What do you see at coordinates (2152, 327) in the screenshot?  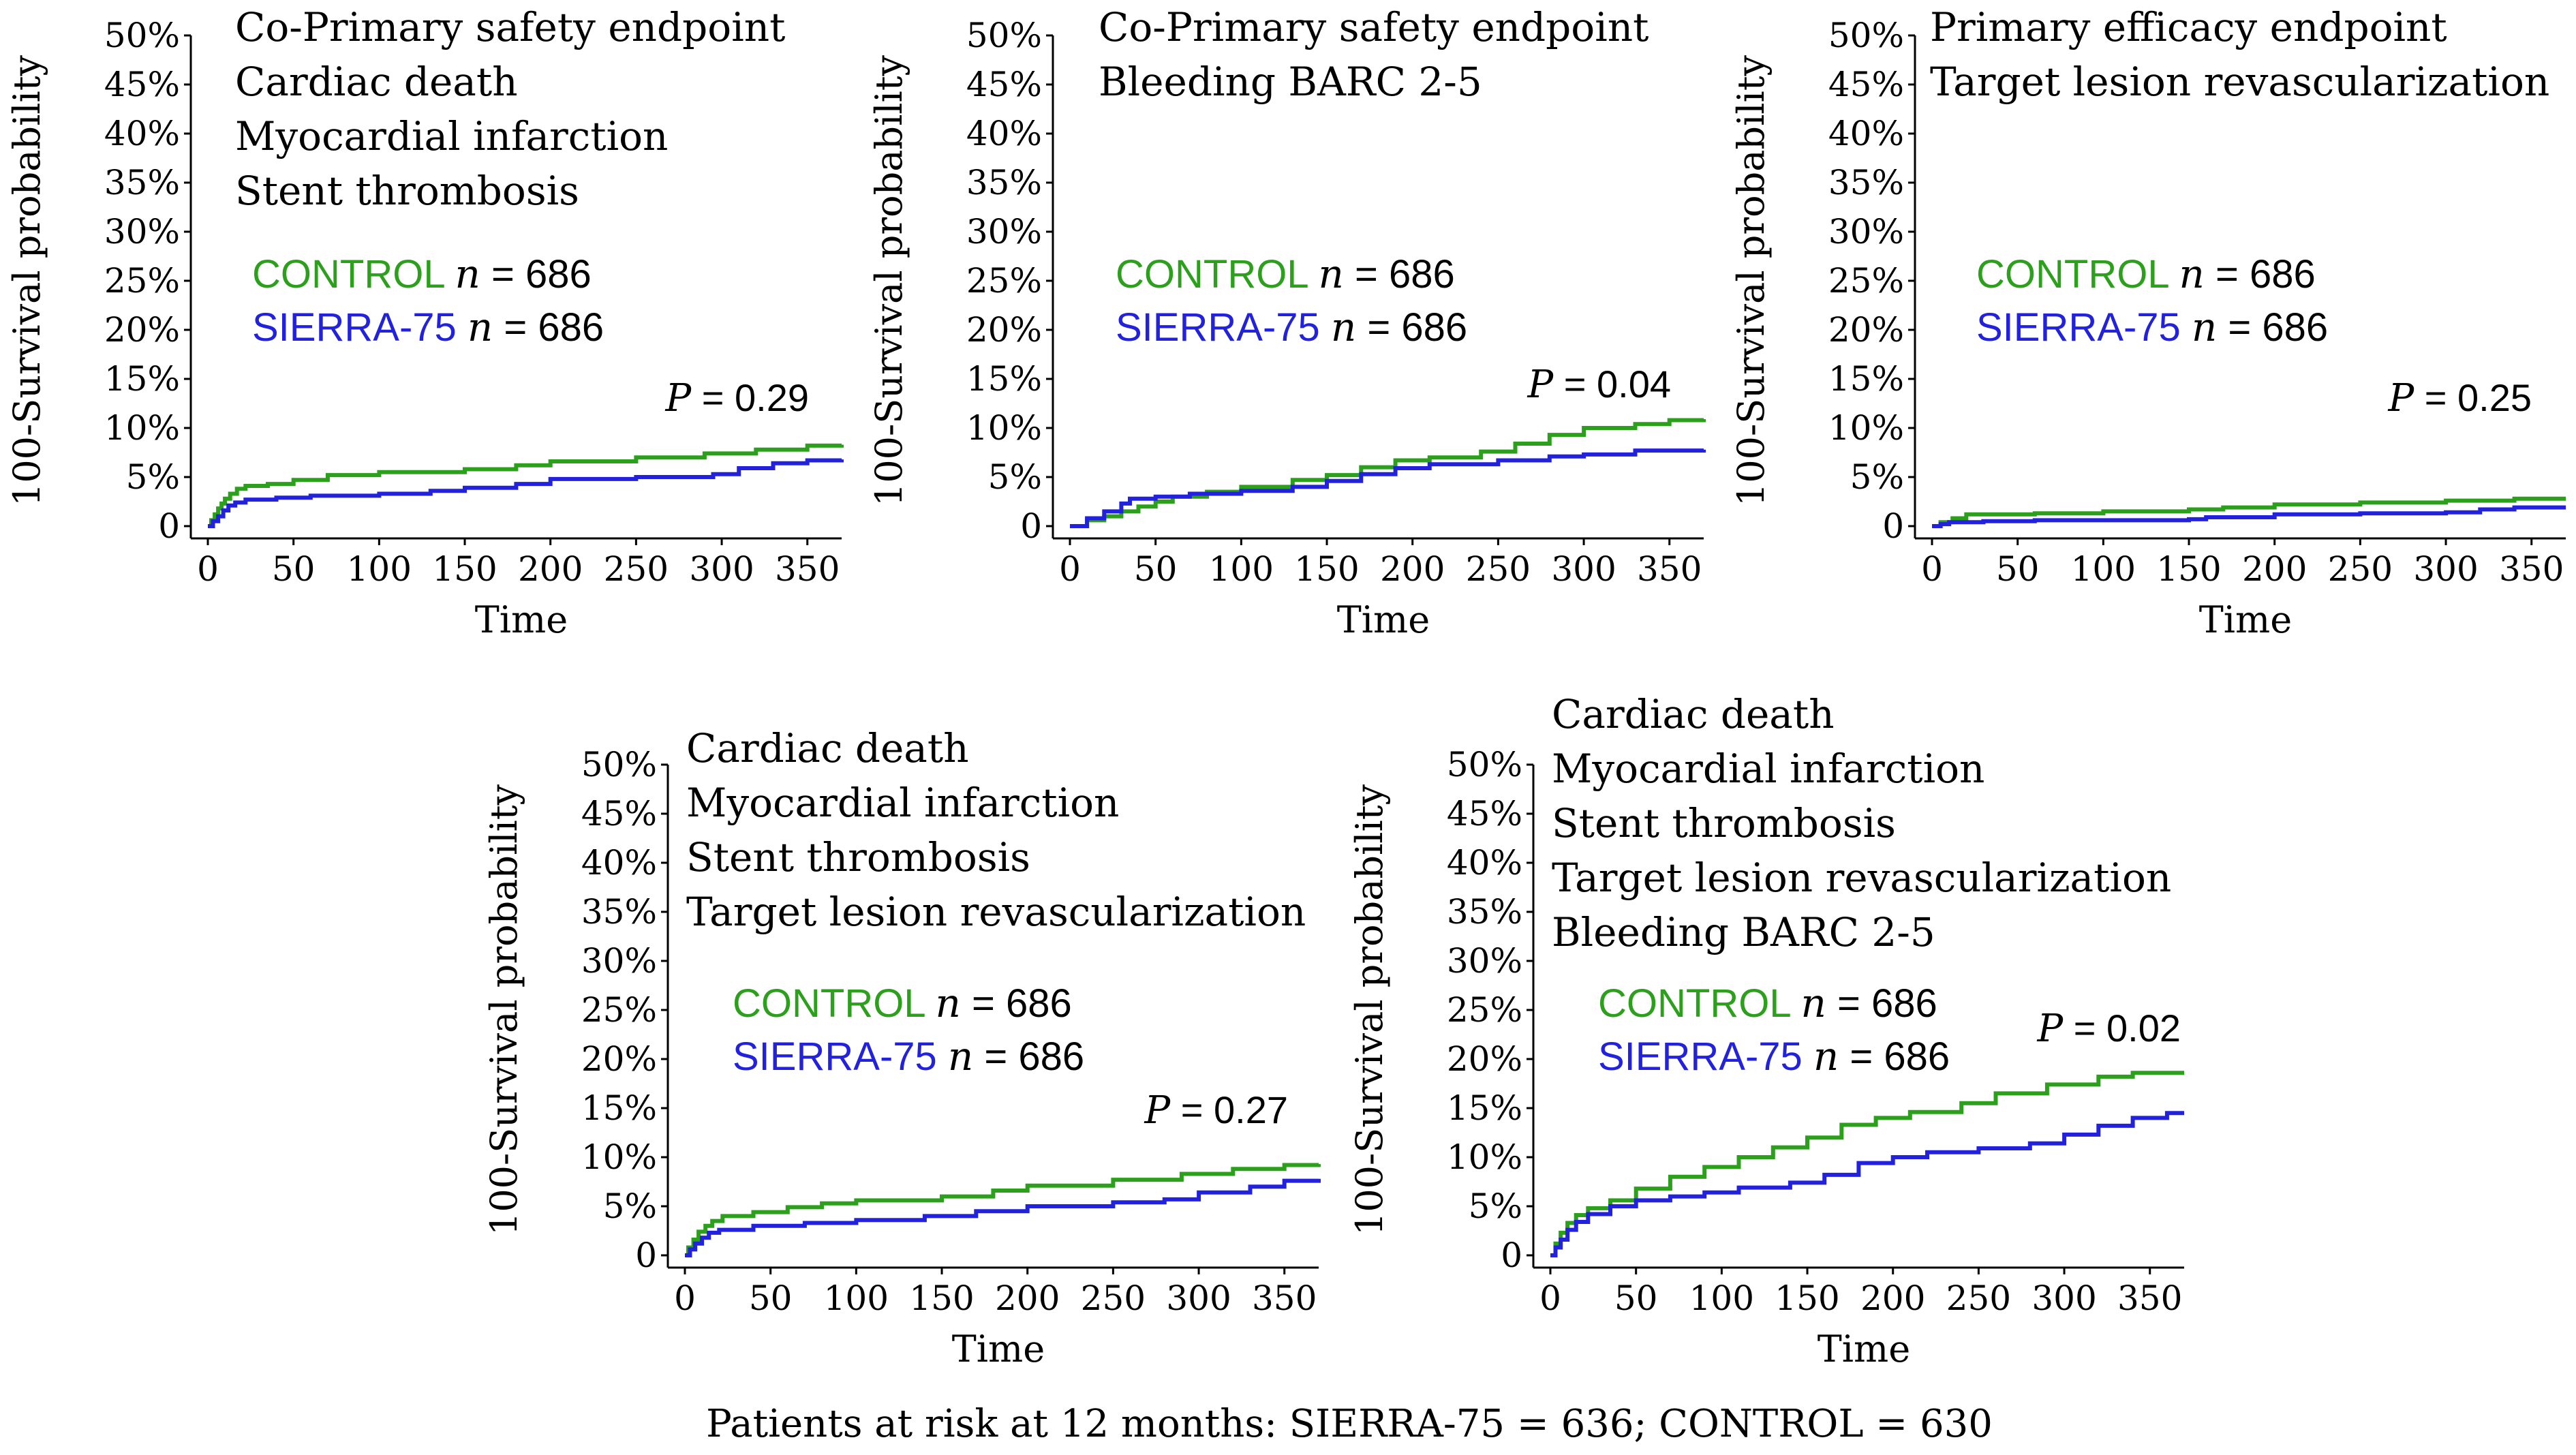 I see `legend-entry: SIERRA-75 n = 686` at bounding box center [2152, 327].